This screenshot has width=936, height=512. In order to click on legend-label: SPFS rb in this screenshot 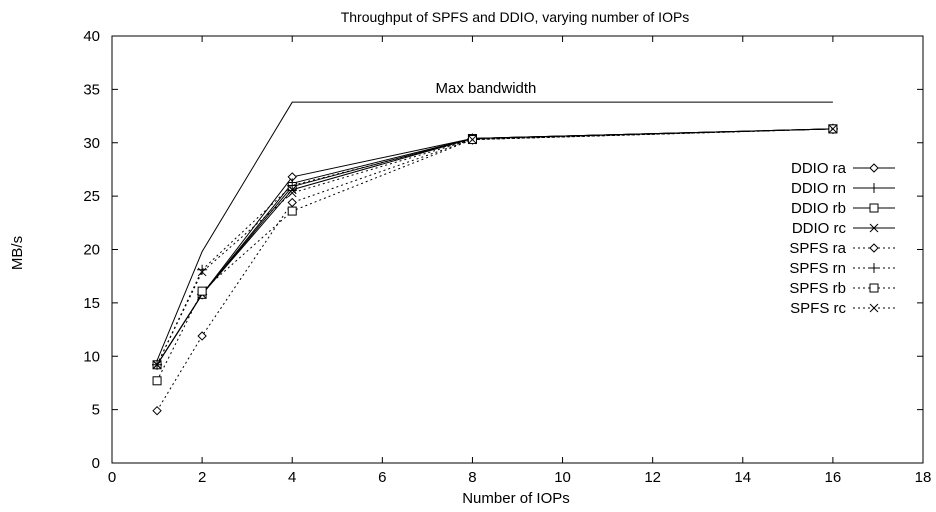, I will do `click(817, 288)`.